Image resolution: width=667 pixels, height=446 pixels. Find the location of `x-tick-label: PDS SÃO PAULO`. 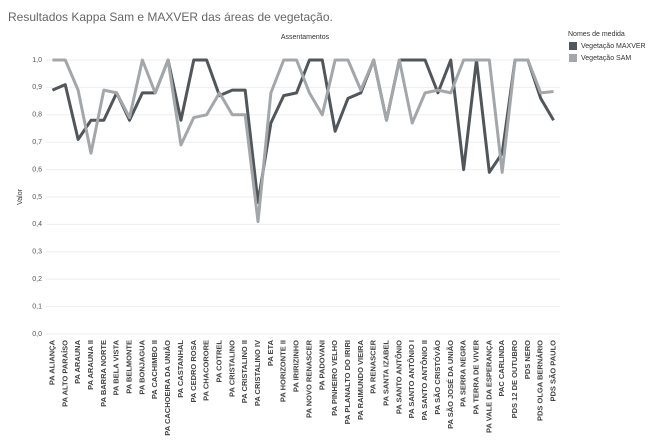

x-tick-label: PDS SÃO PAULO is located at coordinates (553, 371).